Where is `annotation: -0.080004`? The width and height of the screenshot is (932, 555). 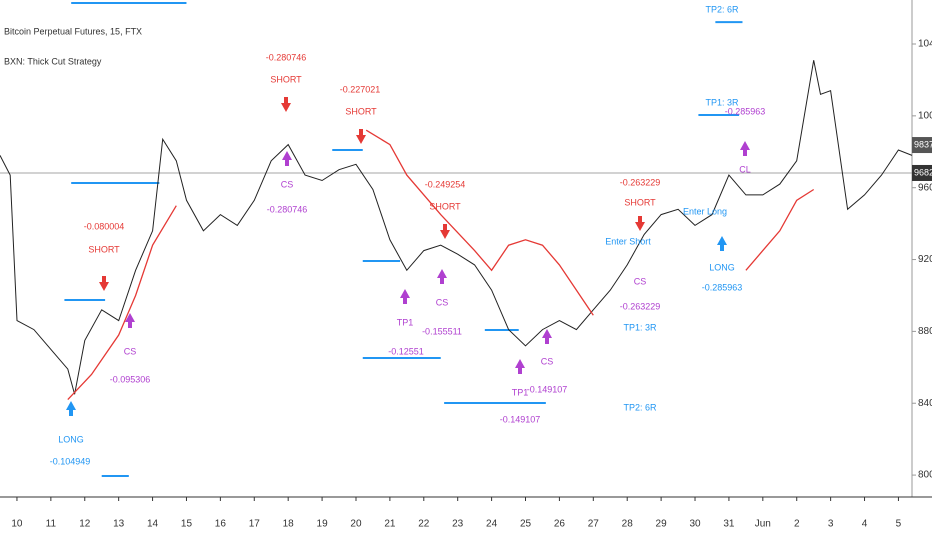
annotation: -0.080004 is located at coordinates (104, 226).